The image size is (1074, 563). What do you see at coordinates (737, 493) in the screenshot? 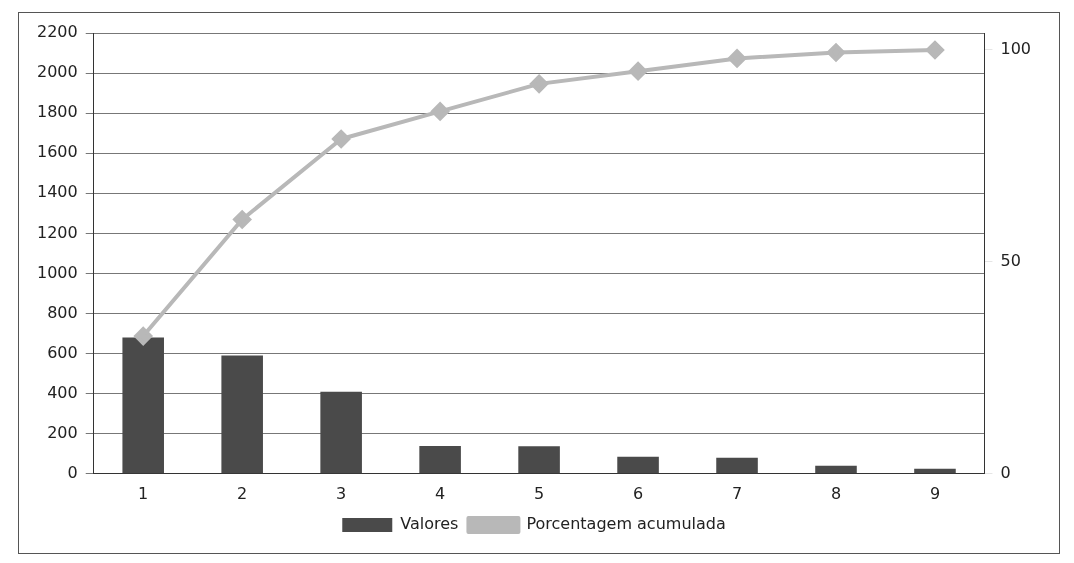
I see `x-tick-label: 7` at bounding box center [737, 493].